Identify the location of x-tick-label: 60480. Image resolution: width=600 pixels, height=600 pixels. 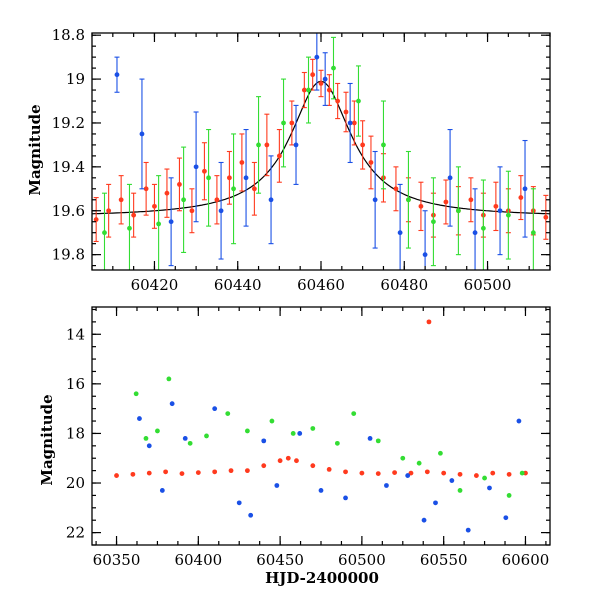
(404, 285).